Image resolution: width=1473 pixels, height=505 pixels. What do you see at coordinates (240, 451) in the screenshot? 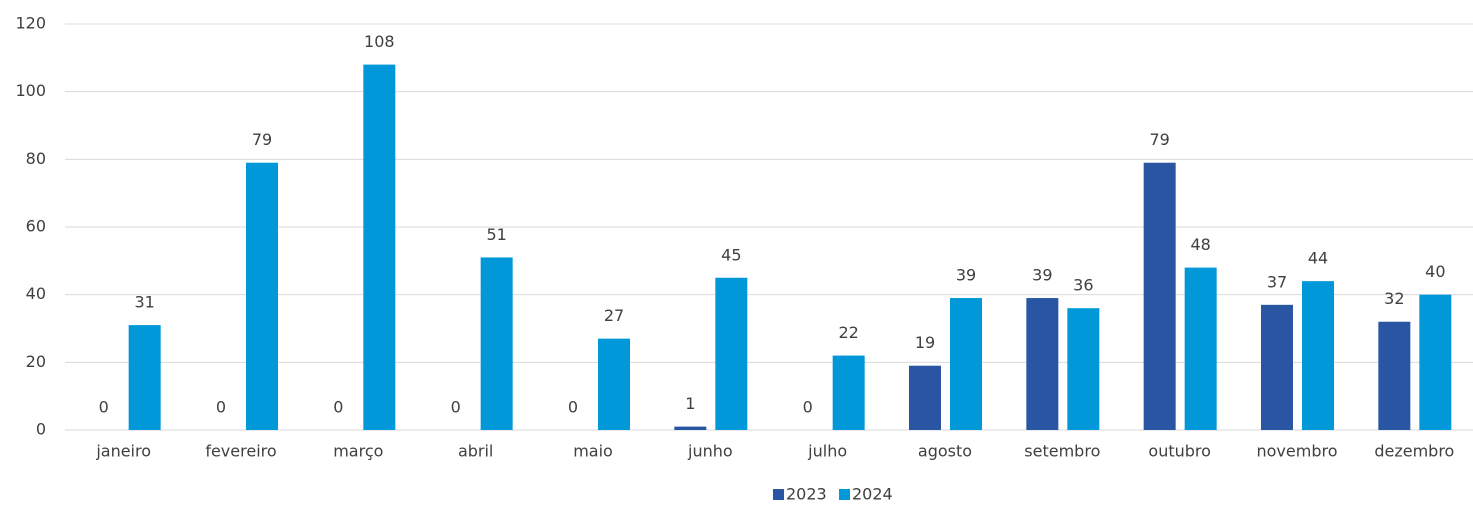
I see `x-tick-label: fevereiro` at bounding box center [240, 451].